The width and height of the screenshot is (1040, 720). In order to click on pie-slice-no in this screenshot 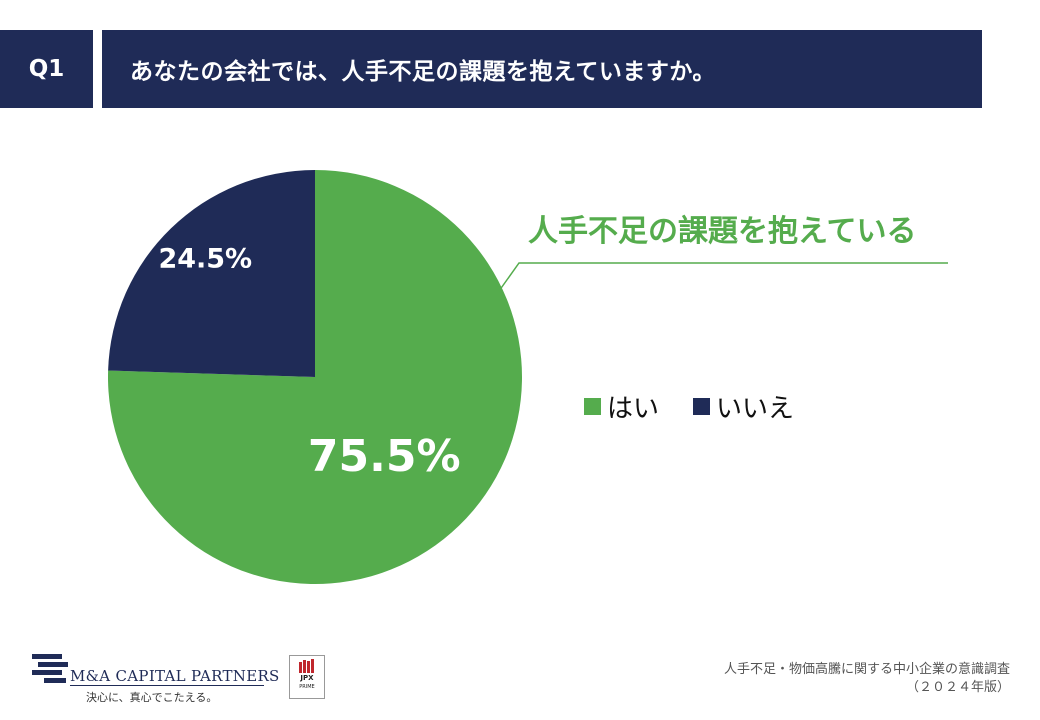, I will do `click(211, 273)`.